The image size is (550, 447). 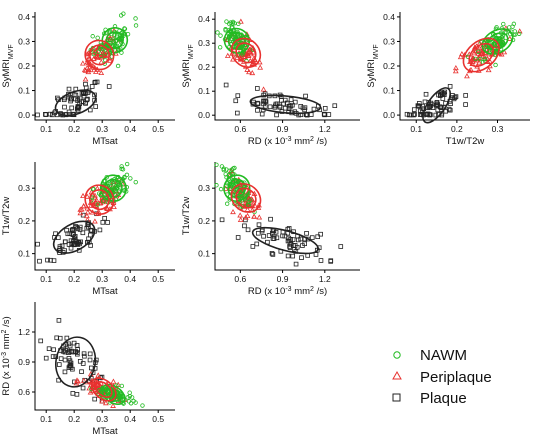 What do you see at coordinates (397, 375) in the screenshot?
I see `legend-periplaque-marker` at bounding box center [397, 375].